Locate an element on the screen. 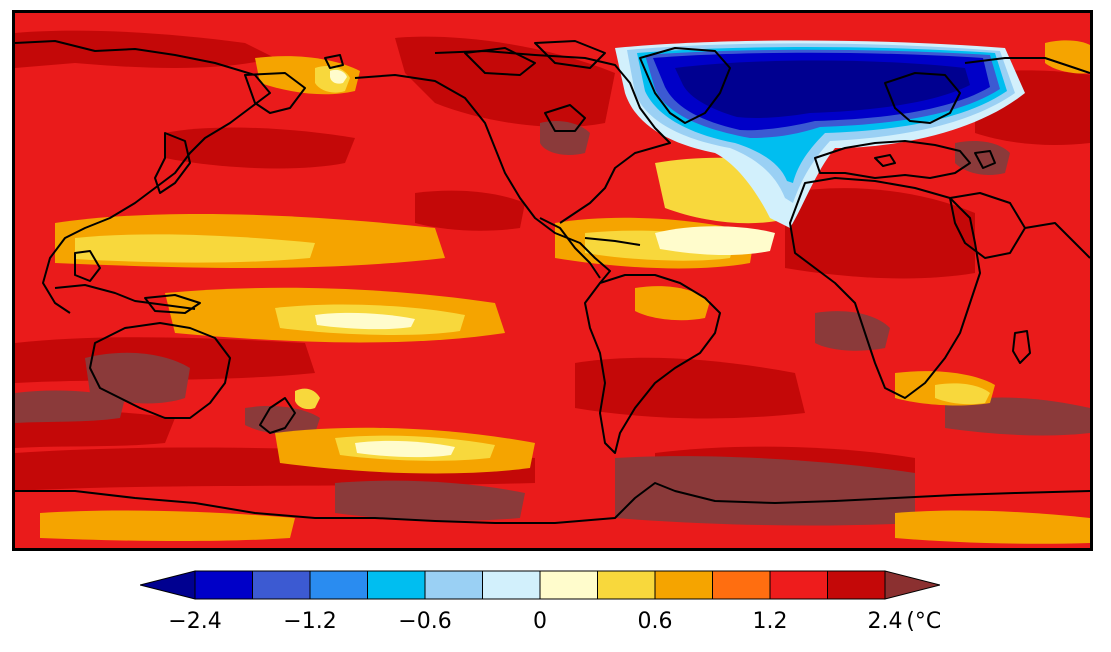 This screenshot has width=1111, height=652. colorbar-tick-labels: −2.4 −1.2 −0.6 0 0.6 1.2 2.4 is located at coordinates (535, 621).